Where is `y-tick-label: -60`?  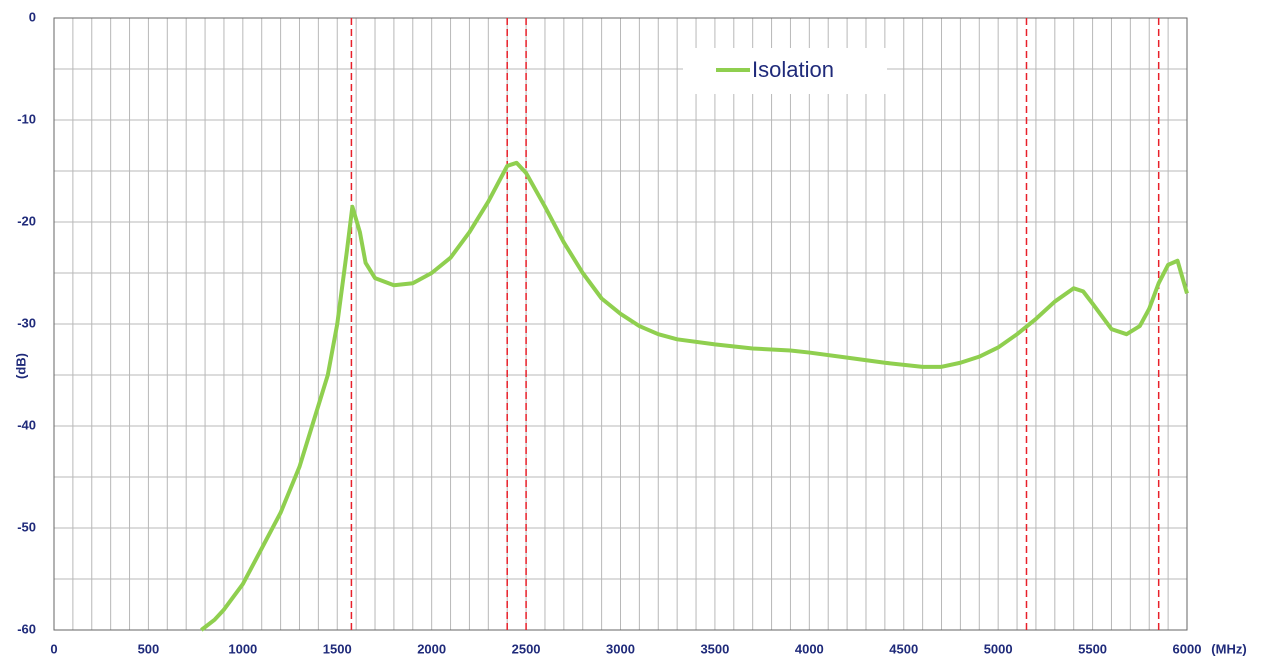
y-tick-label: -60 is located at coordinates (26, 628).